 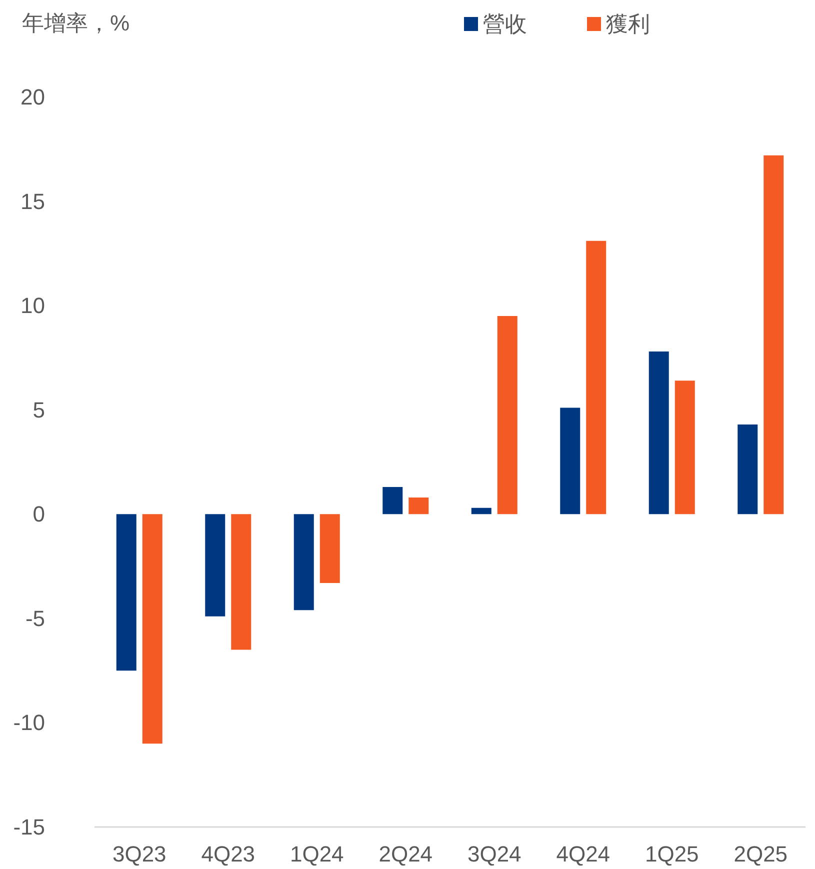 What do you see at coordinates (505, 24) in the screenshot?
I see `legend-label: 營收` at bounding box center [505, 24].